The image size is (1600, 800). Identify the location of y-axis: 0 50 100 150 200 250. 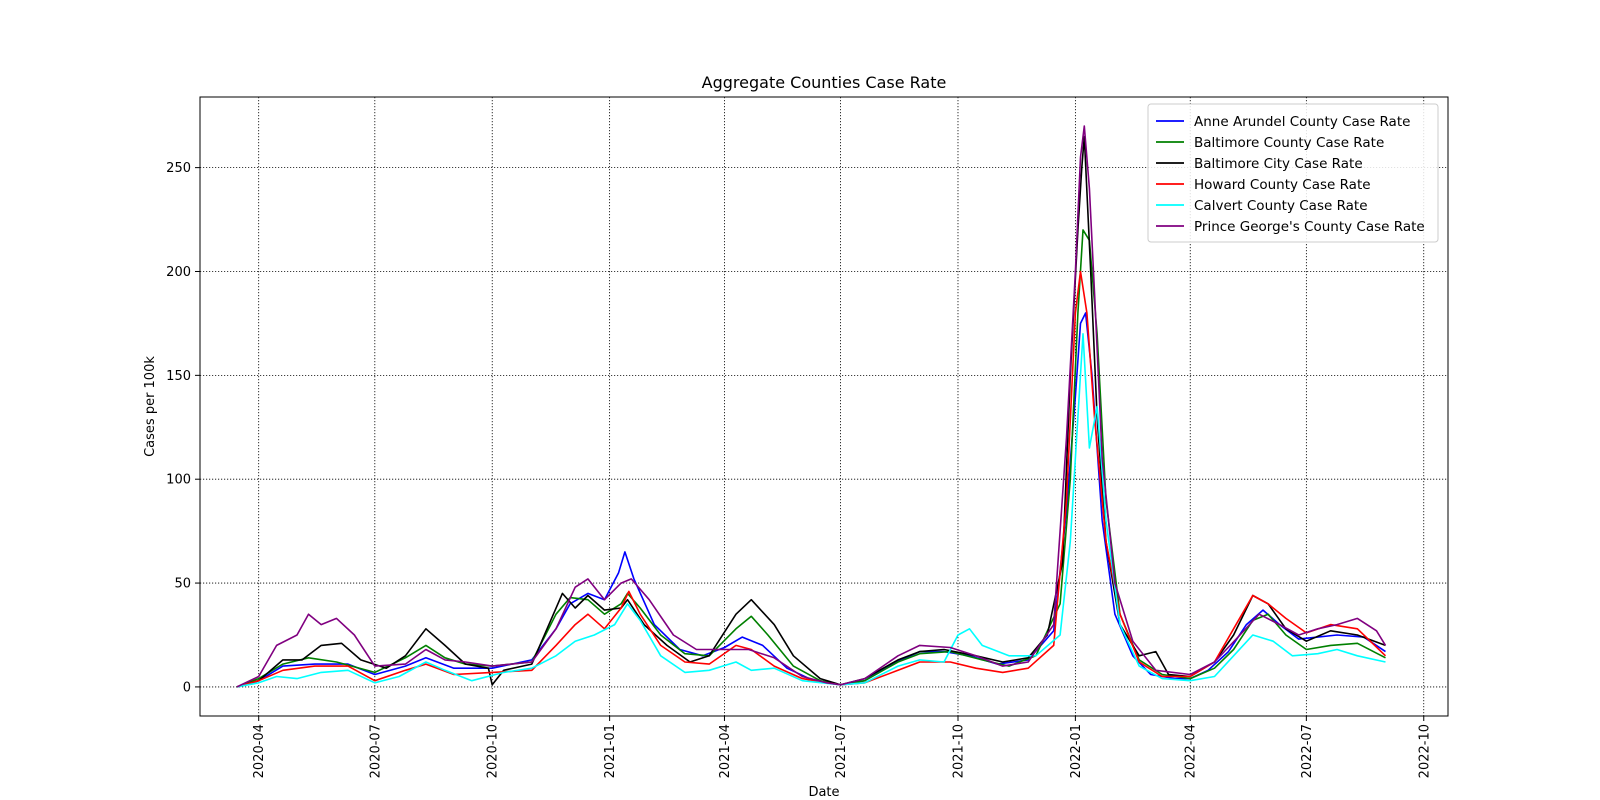
(183, 428).